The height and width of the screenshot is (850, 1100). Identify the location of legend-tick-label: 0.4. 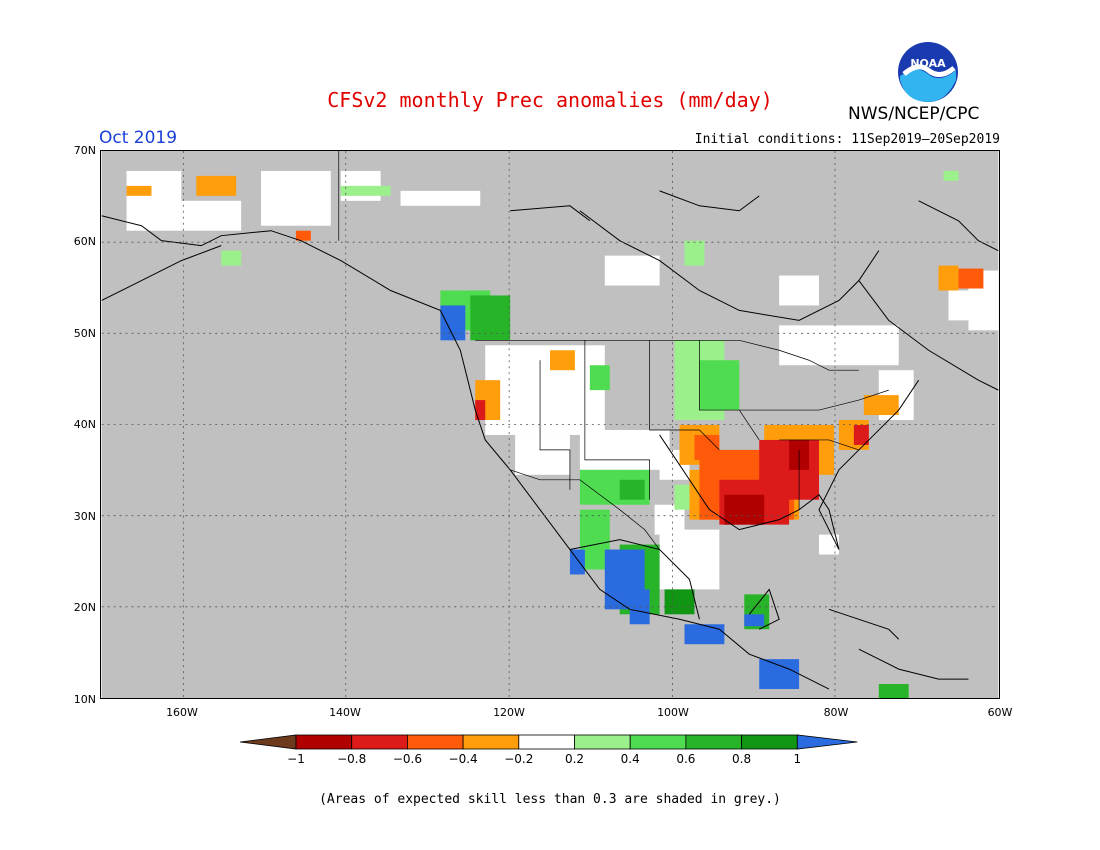
(630, 759).